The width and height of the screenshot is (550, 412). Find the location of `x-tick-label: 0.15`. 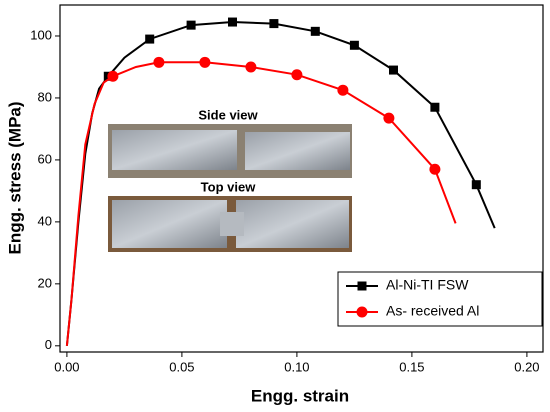

x-tick-label: 0.15 is located at coordinates (411, 366).